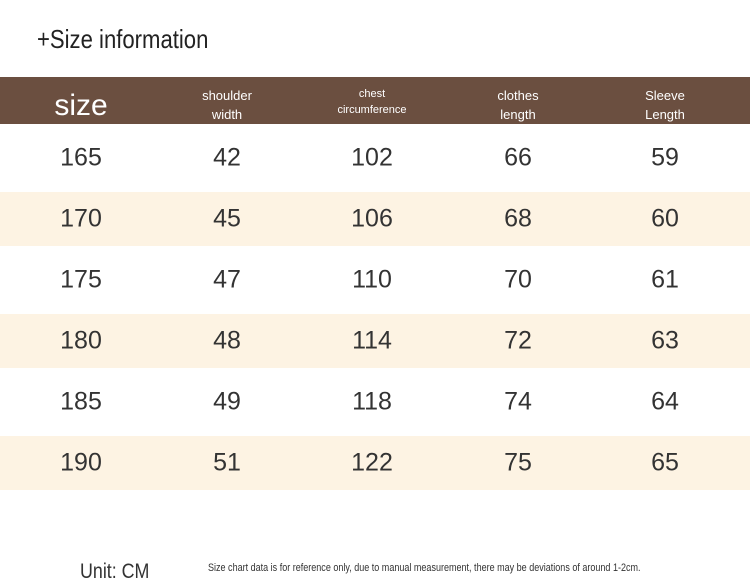 The image size is (750, 586). What do you see at coordinates (518, 95) in the screenshot?
I see `header-line: clothes` at bounding box center [518, 95].